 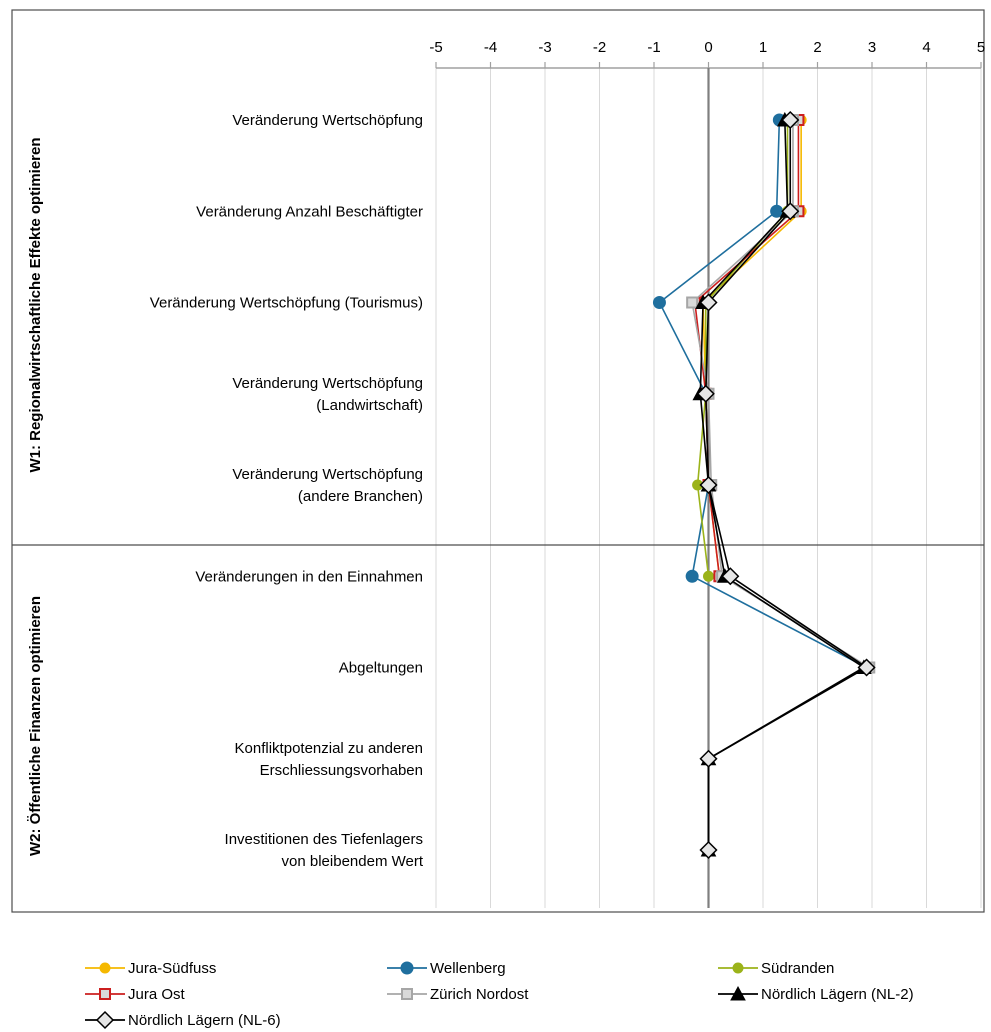 What do you see at coordinates (981, 47) in the screenshot?
I see `x-tick-label: 5` at bounding box center [981, 47].